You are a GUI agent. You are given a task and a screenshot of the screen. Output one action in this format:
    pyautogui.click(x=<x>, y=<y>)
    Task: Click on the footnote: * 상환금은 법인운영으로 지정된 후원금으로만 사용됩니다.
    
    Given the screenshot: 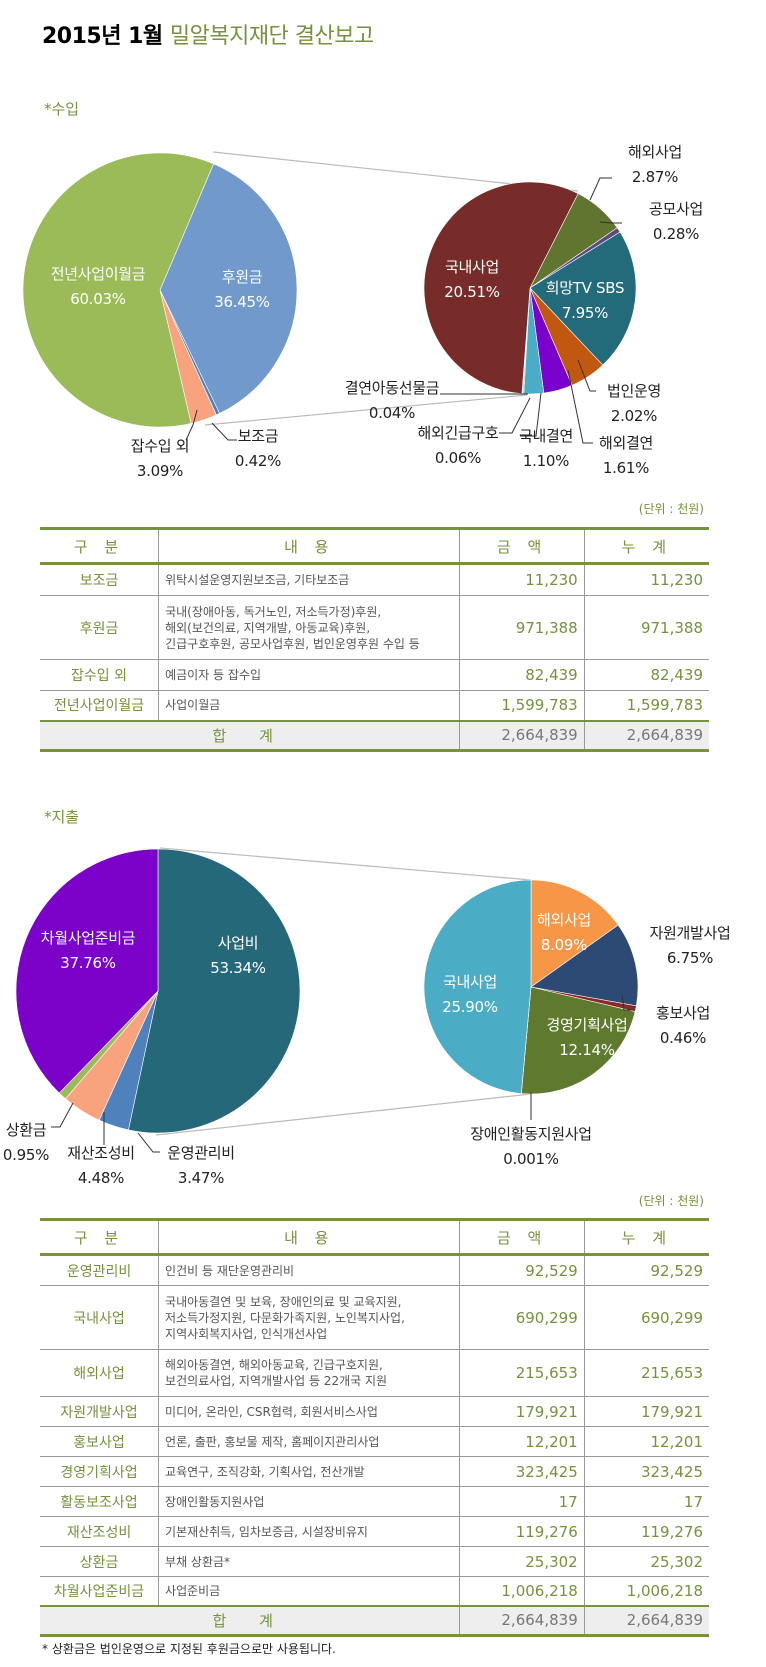 What is the action you would take?
    pyautogui.click(x=189, y=1649)
    